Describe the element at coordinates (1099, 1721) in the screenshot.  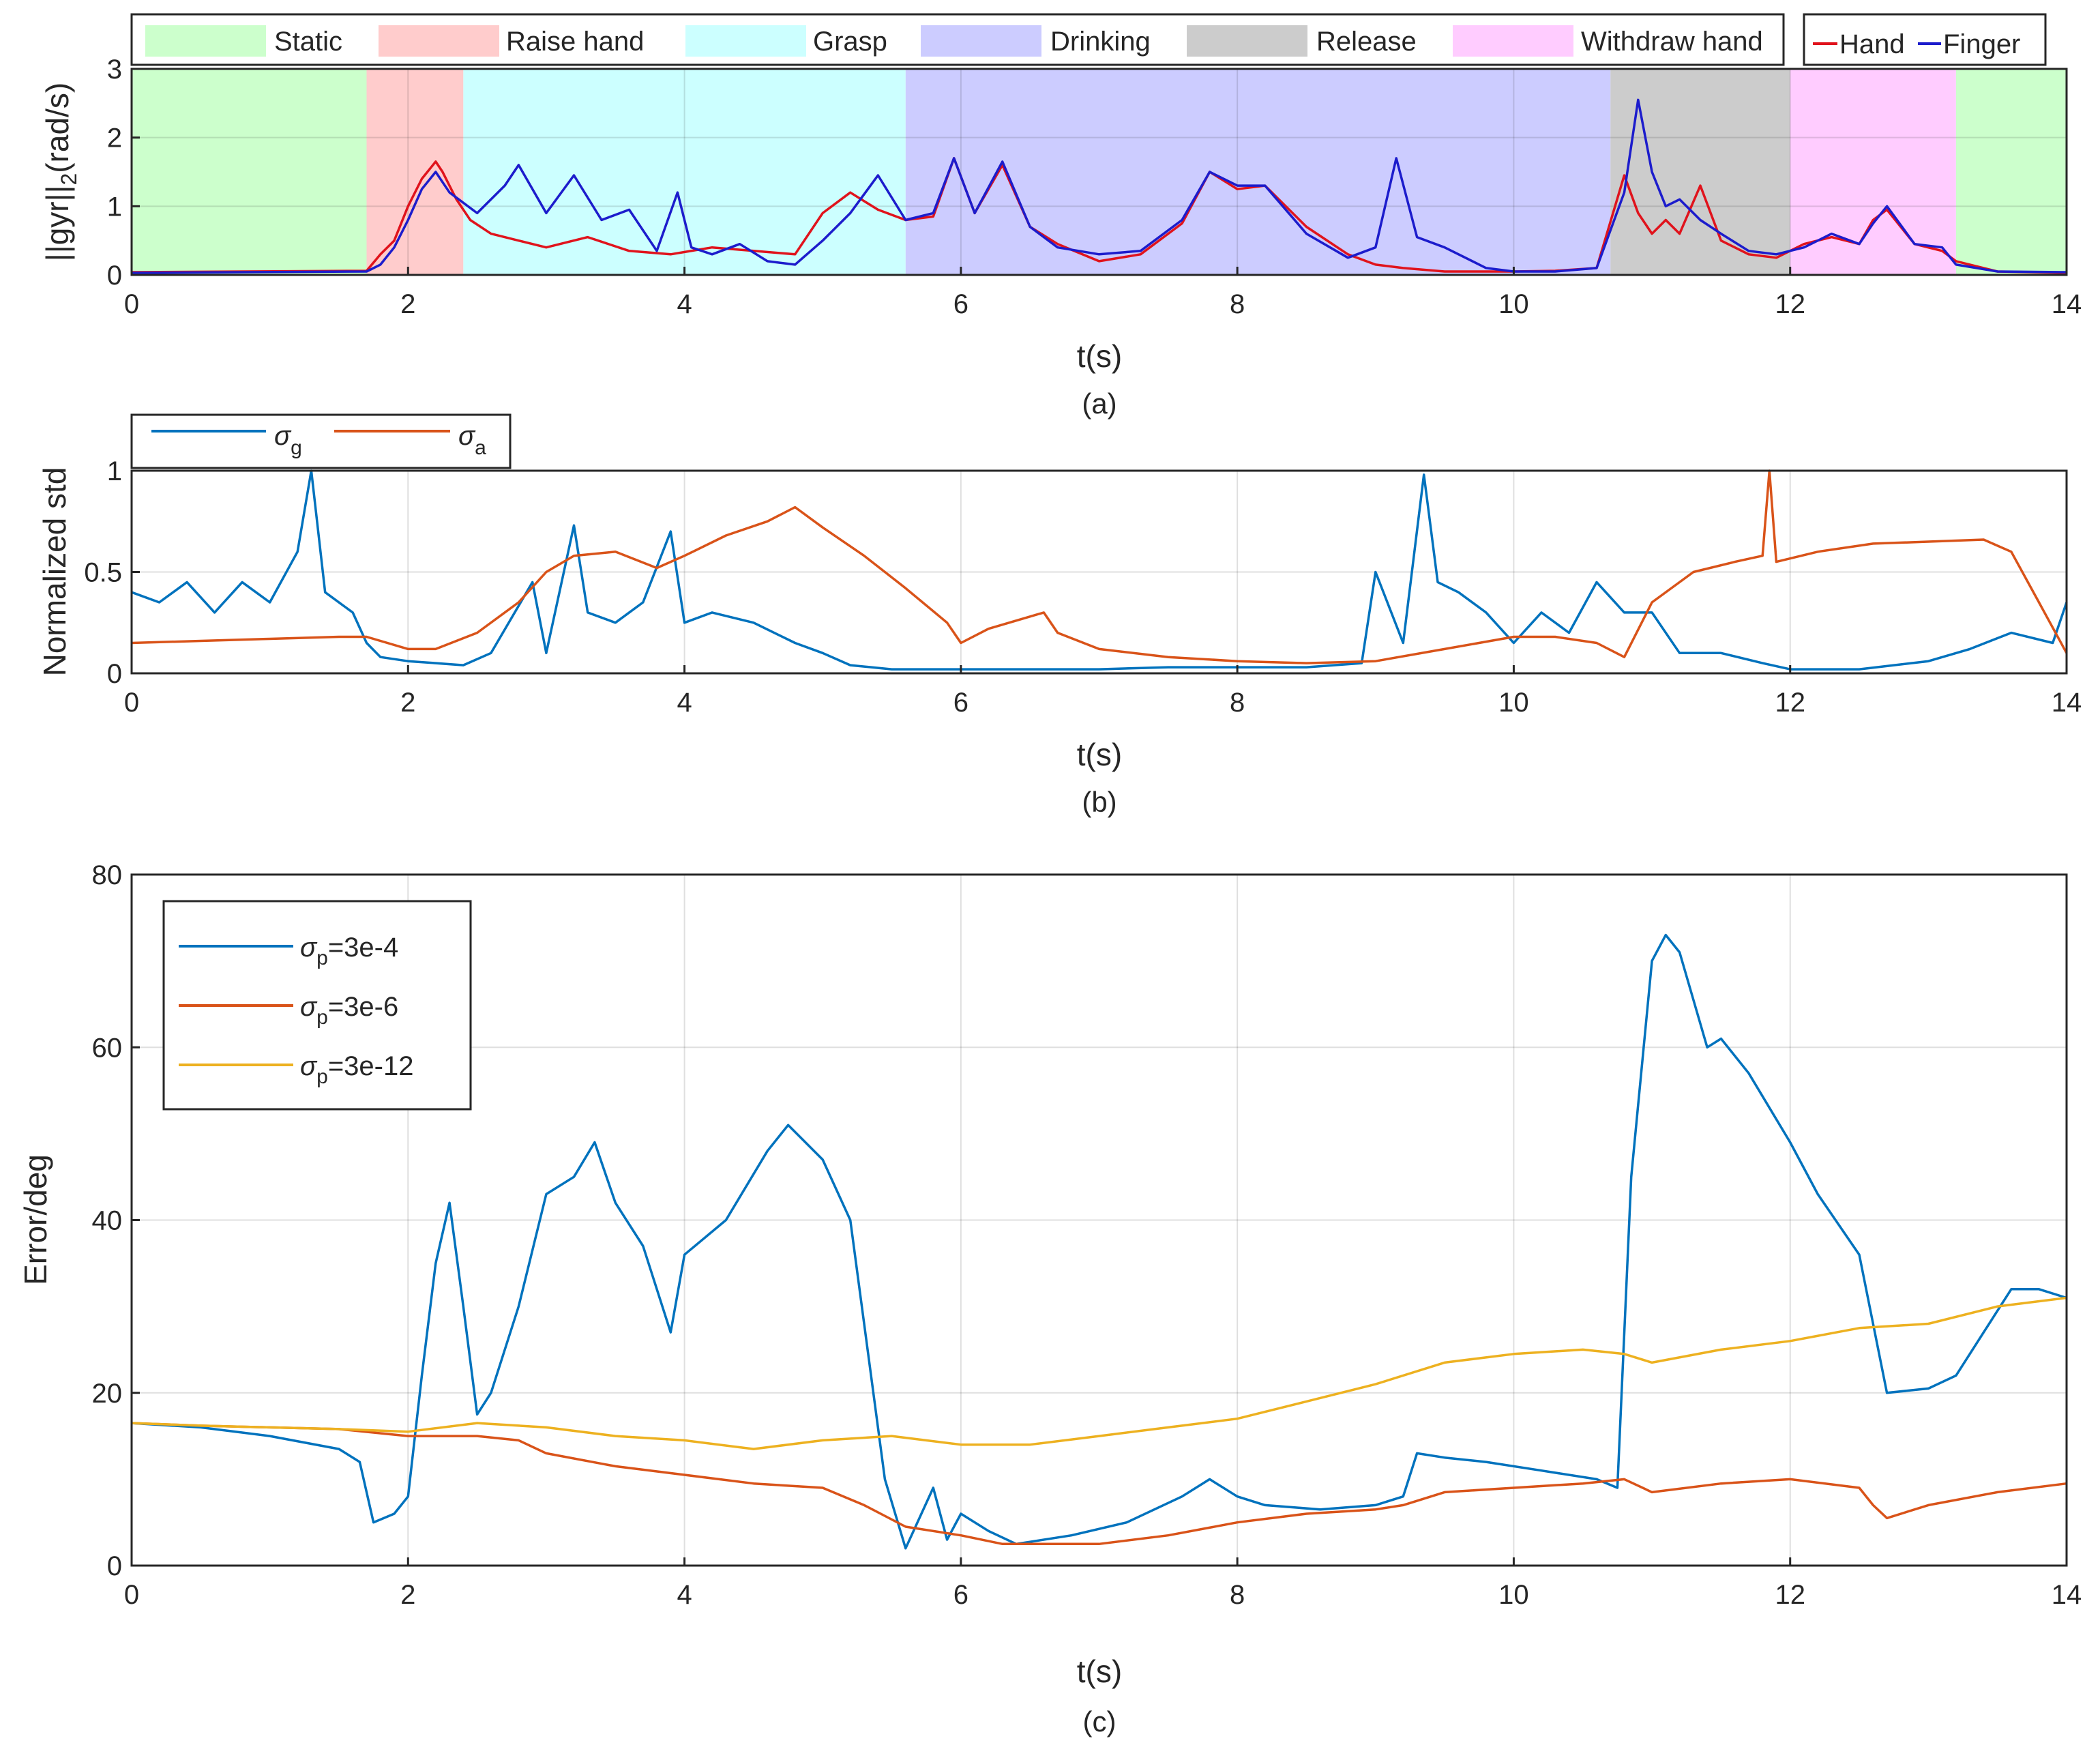
I see `caption: (c)` at that location.